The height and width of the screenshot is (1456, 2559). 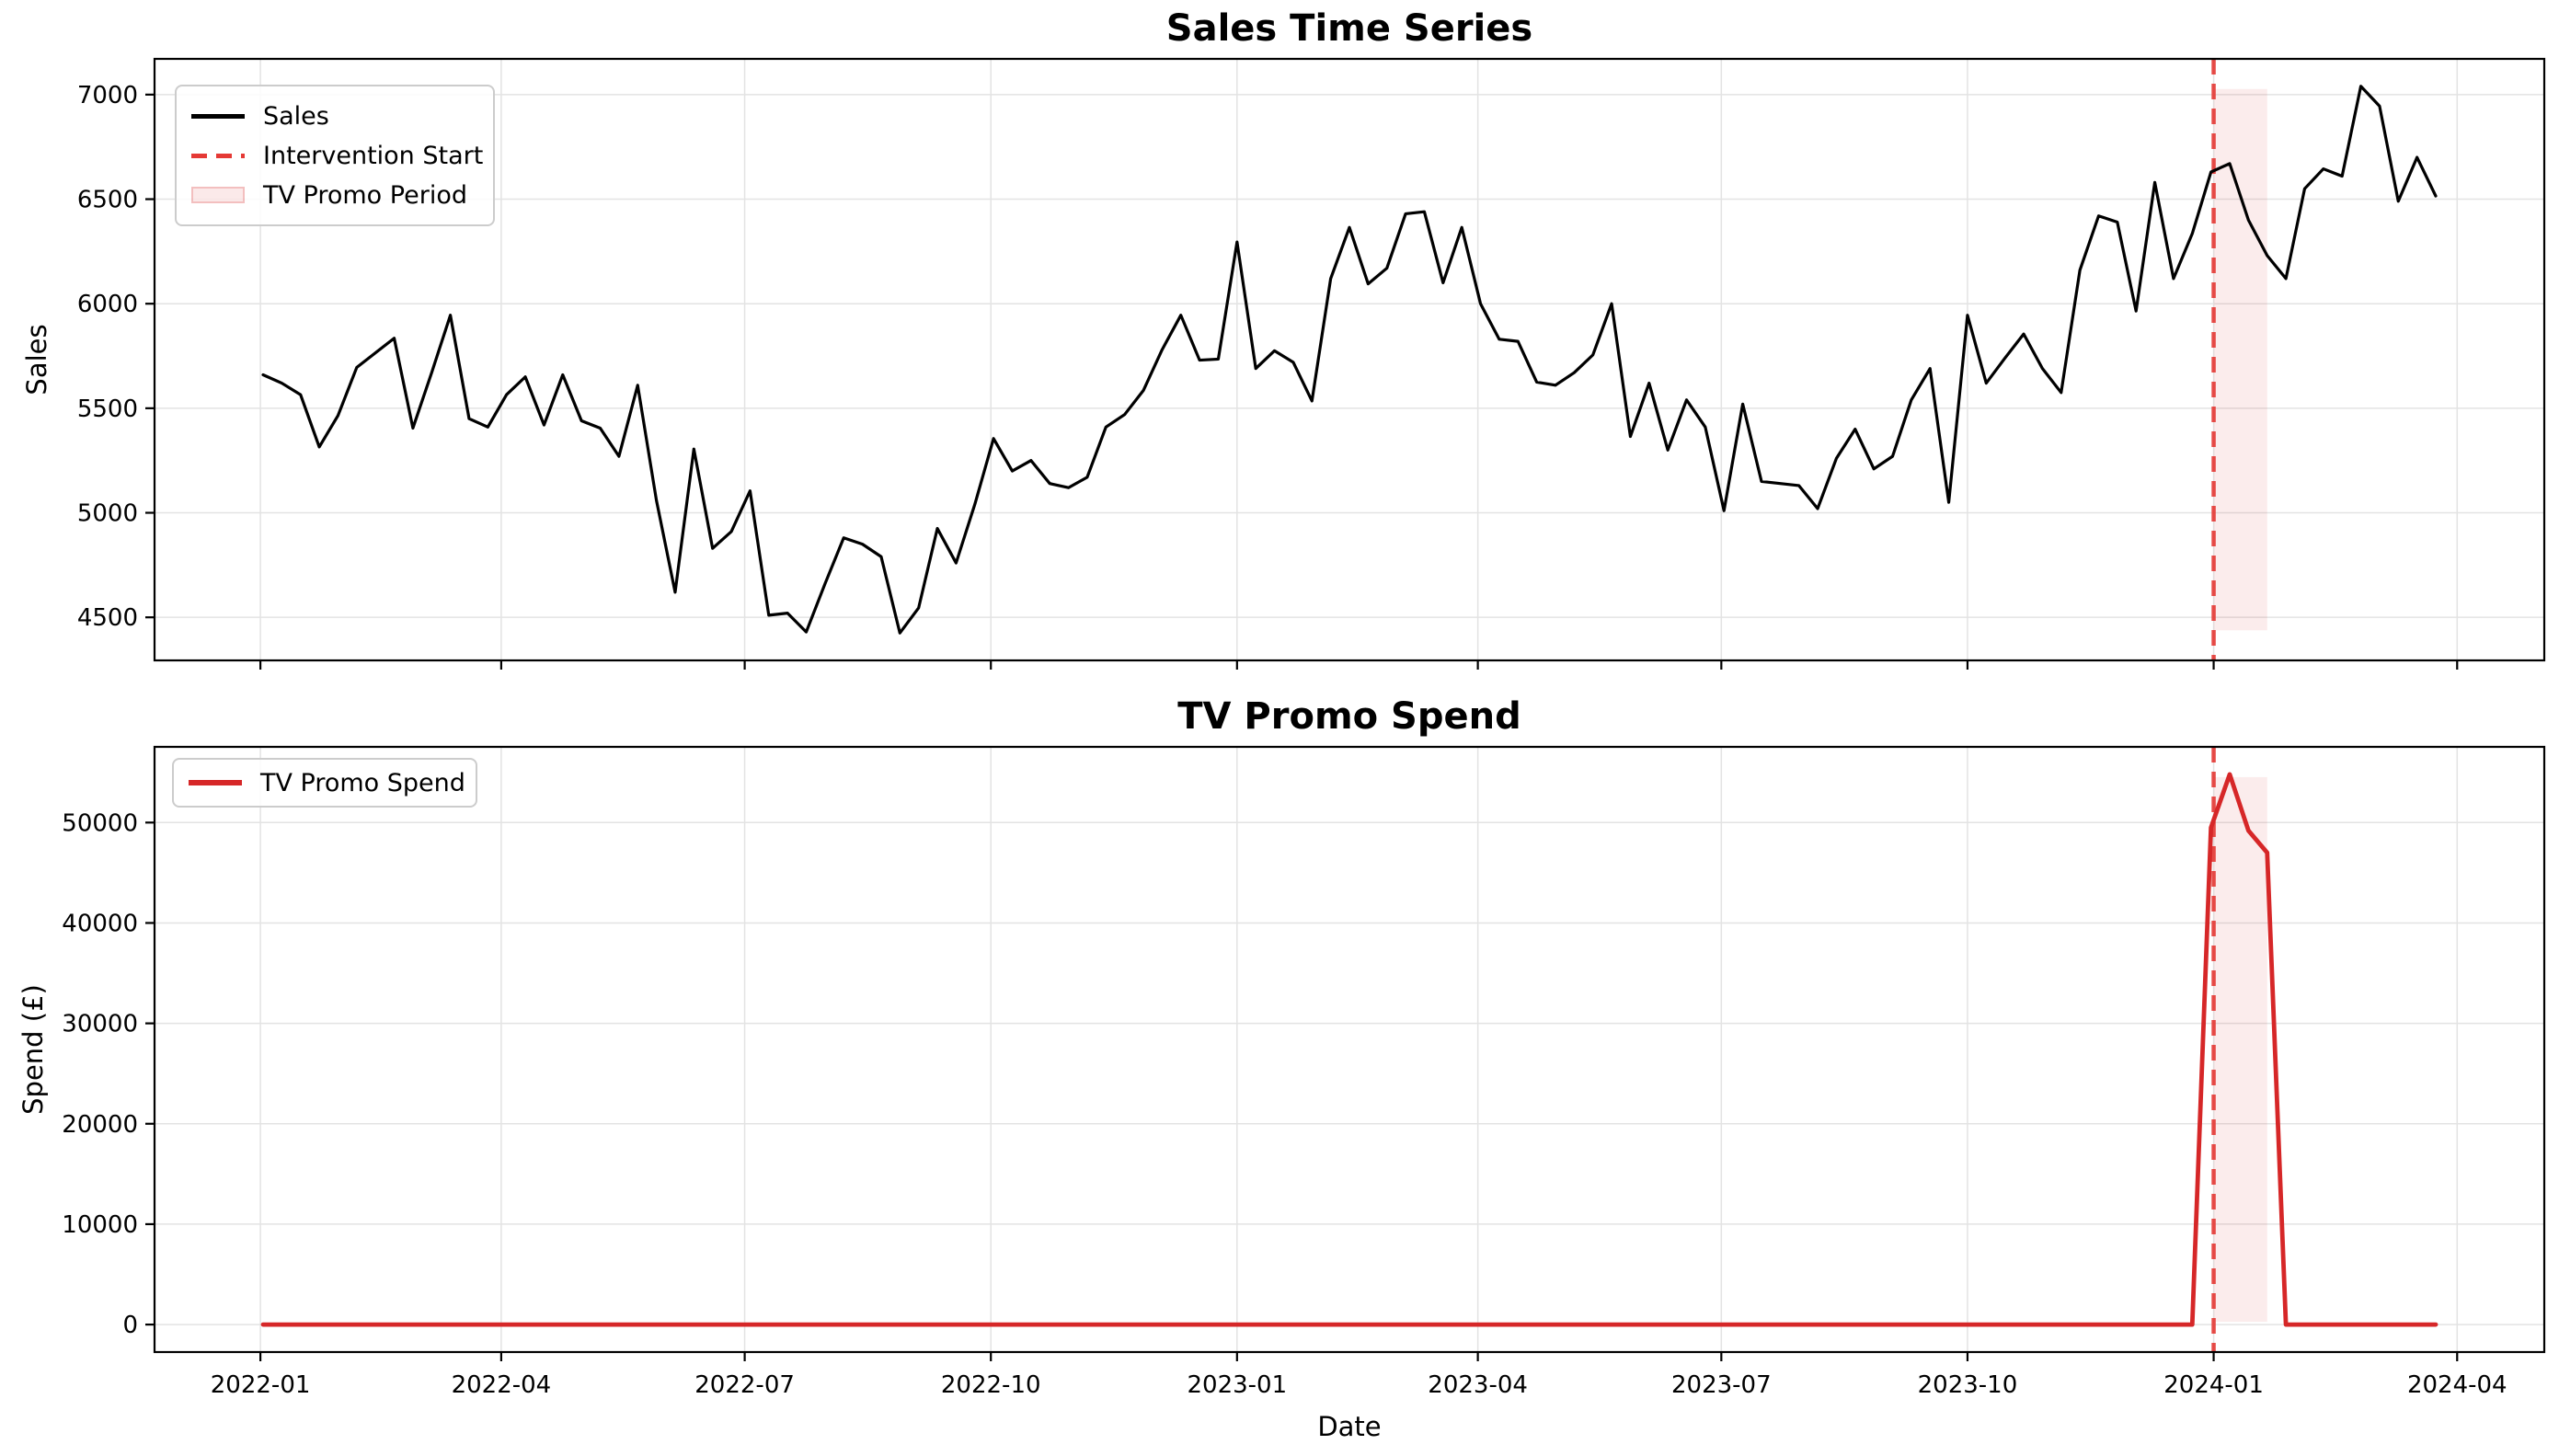 I want to click on sales-legend: Sales Intervention Start TV Promo Period, so click(x=335, y=155).